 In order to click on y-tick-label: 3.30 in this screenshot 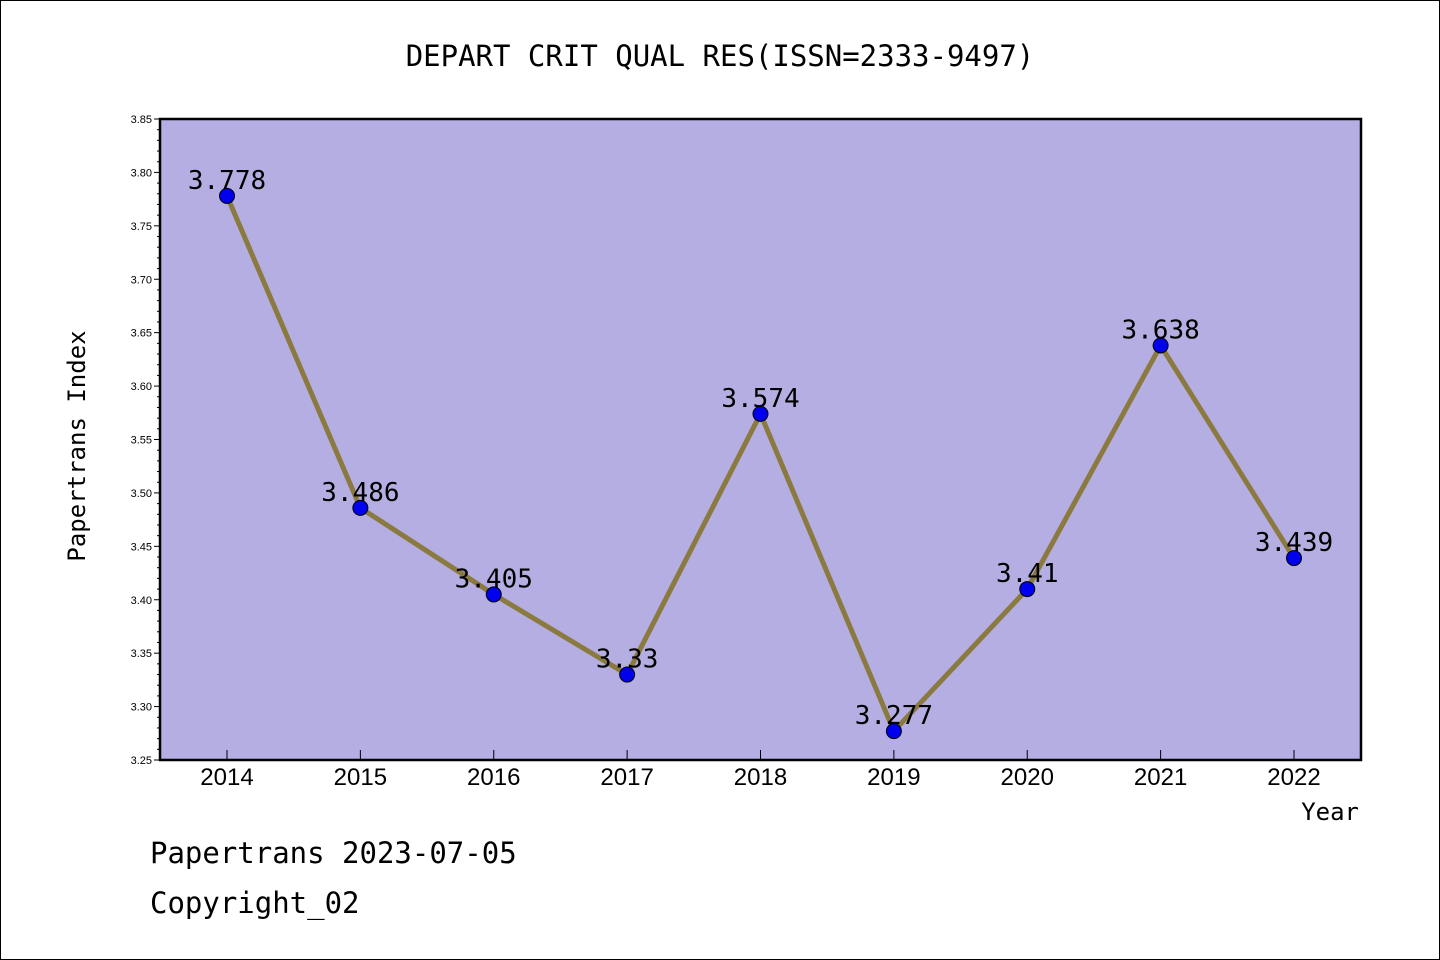, I will do `click(141, 708)`.